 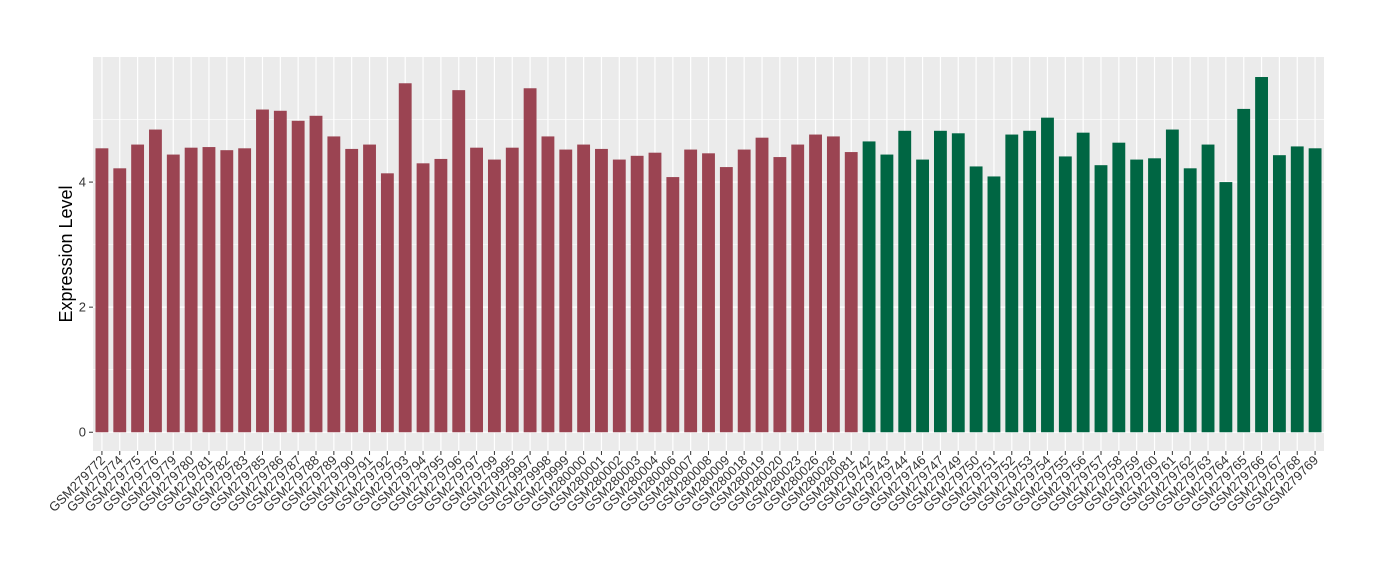 I want to click on bar-GSM279749, so click(x=958, y=283).